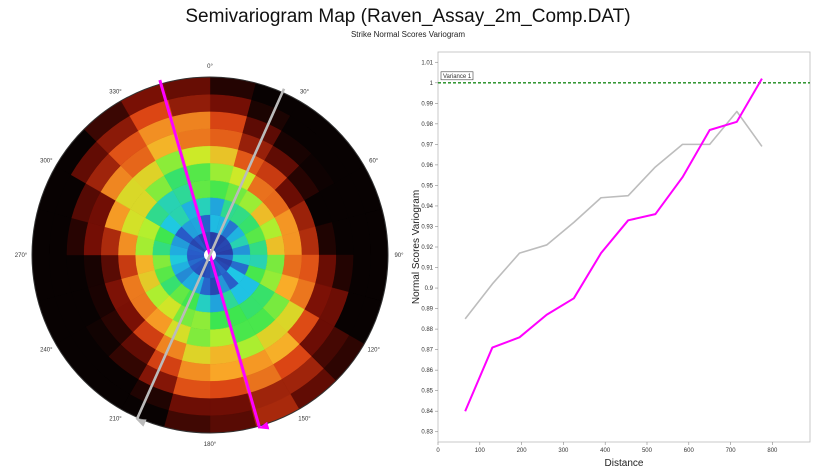  I want to click on direction-arrows, so click(210, 254).